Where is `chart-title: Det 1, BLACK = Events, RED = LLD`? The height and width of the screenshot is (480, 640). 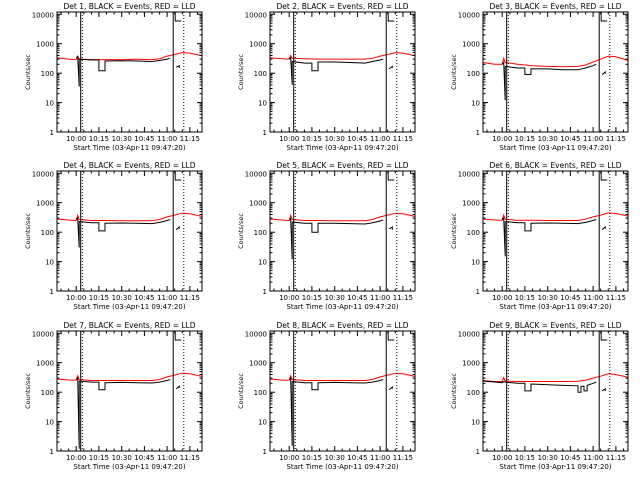 chart-title: Det 1, BLACK = Events, RED = LLD is located at coordinates (129, 6).